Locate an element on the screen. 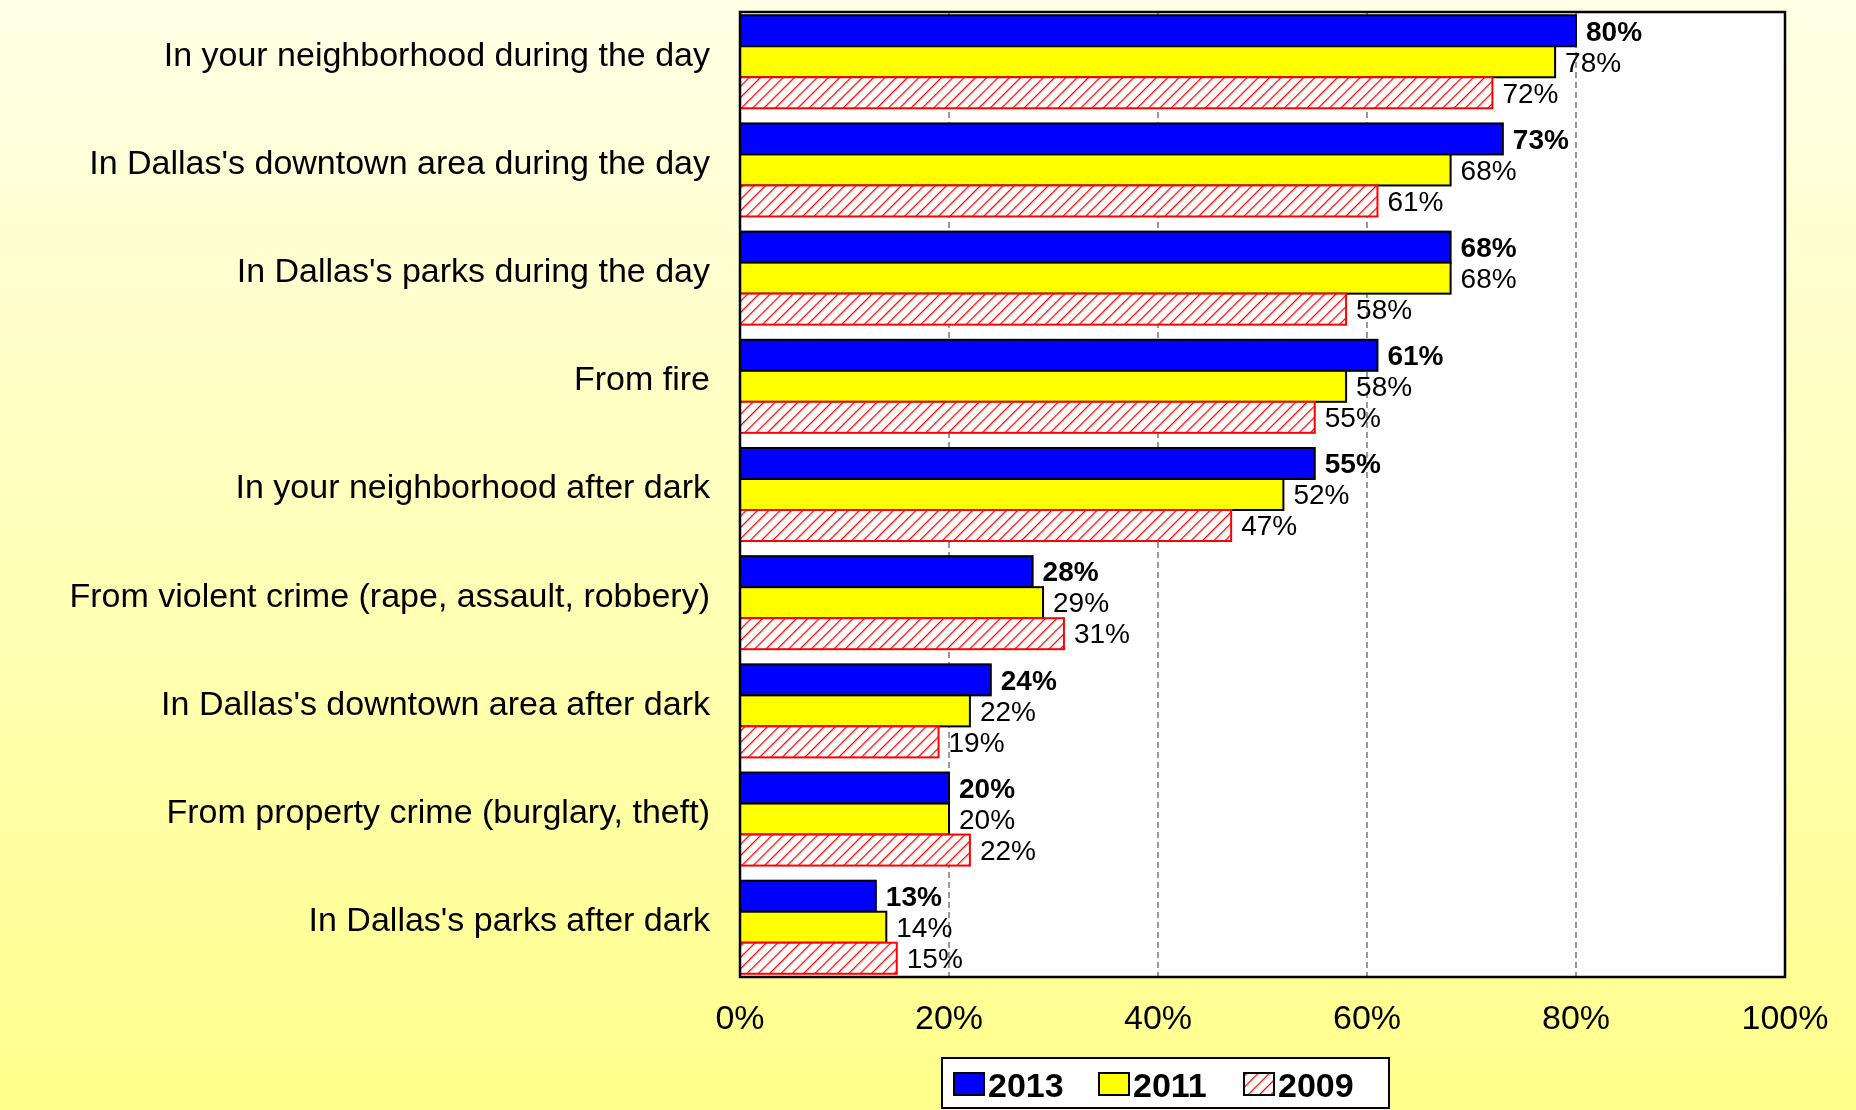 The height and width of the screenshot is (1110, 1856). data-label: 47% is located at coordinates (1269, 526).